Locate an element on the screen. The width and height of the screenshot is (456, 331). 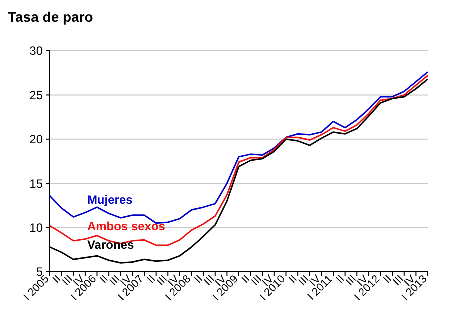
y-tick-label: 15 is located at coordinates (37, 183).